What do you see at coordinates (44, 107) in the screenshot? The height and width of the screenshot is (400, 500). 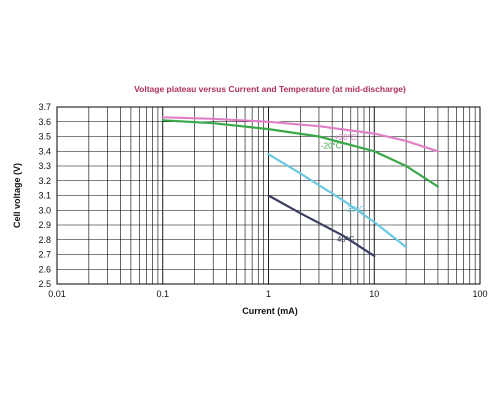 I see `y-tick-label: 3.7` at bounding box center [44, 107].